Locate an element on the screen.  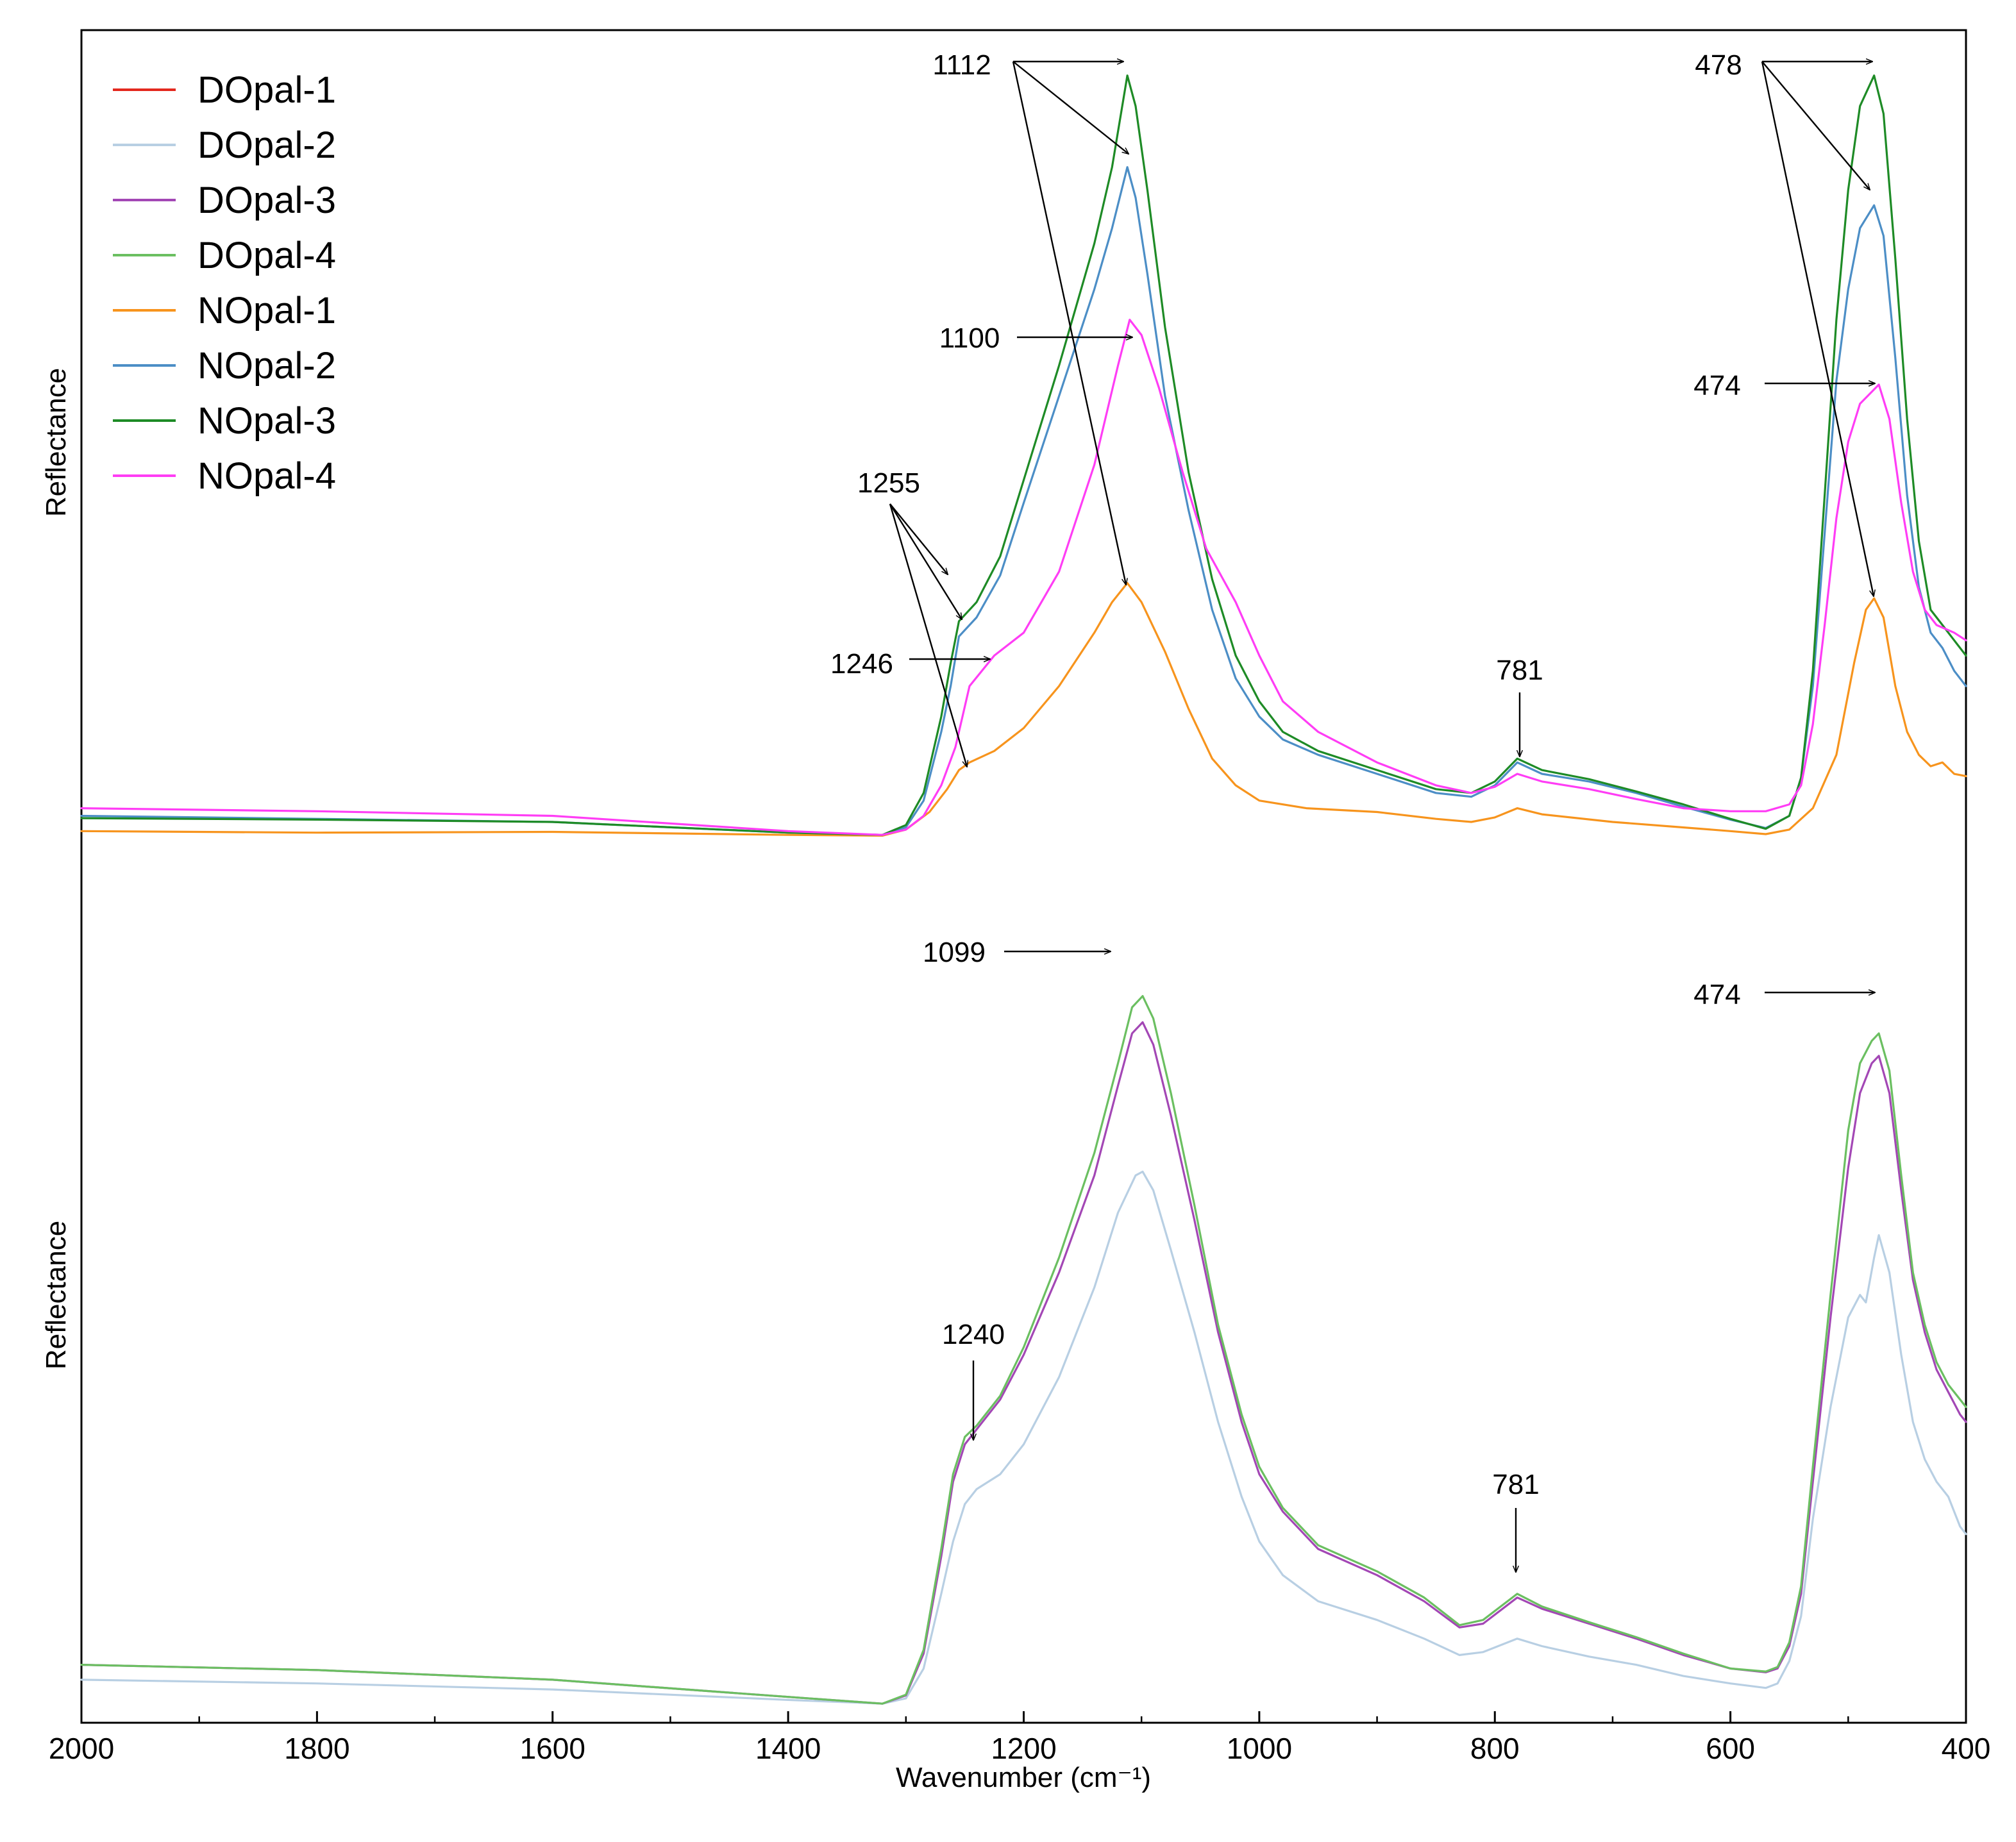
y-axis-label-top: Reflectance is located at coordinates (56, 443).